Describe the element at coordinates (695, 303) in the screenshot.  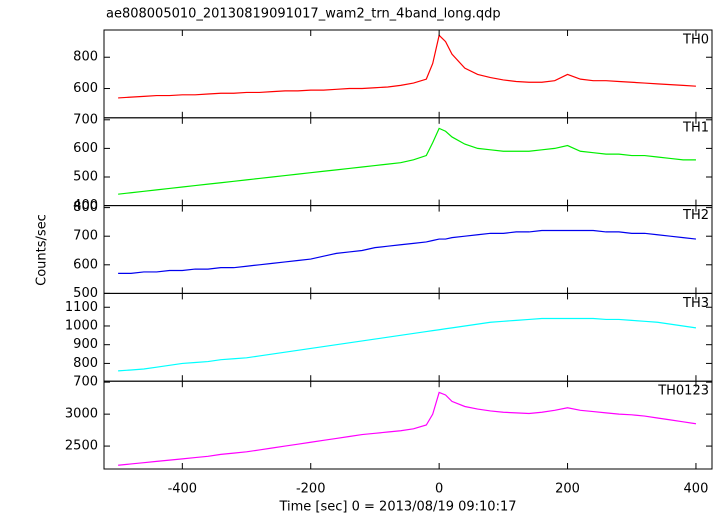
I see `legend-label: TH3` at that location.